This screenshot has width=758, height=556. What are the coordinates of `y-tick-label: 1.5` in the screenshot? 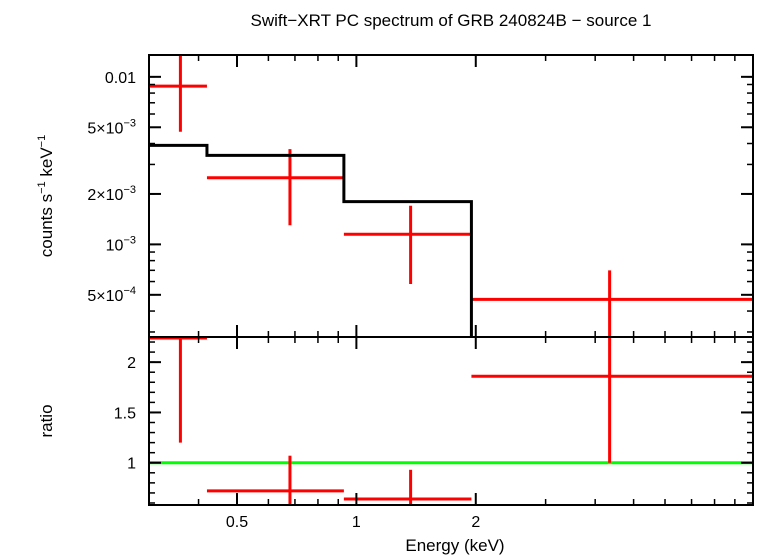 It's located at (125, 413).